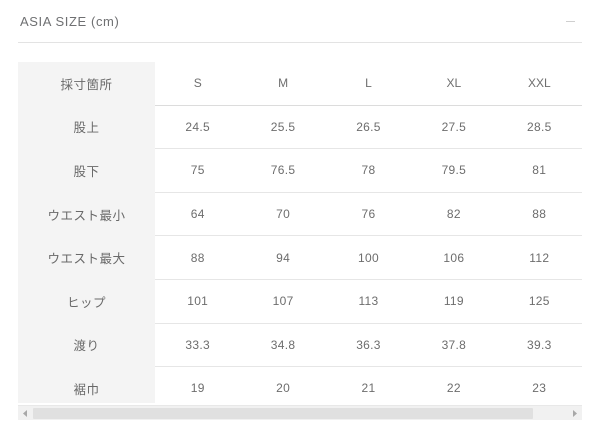 This screenshot has height=429, width=600. Describe the element at coordinates (454, 214) in the screenshot. I see `cell-value: 82` at that location.